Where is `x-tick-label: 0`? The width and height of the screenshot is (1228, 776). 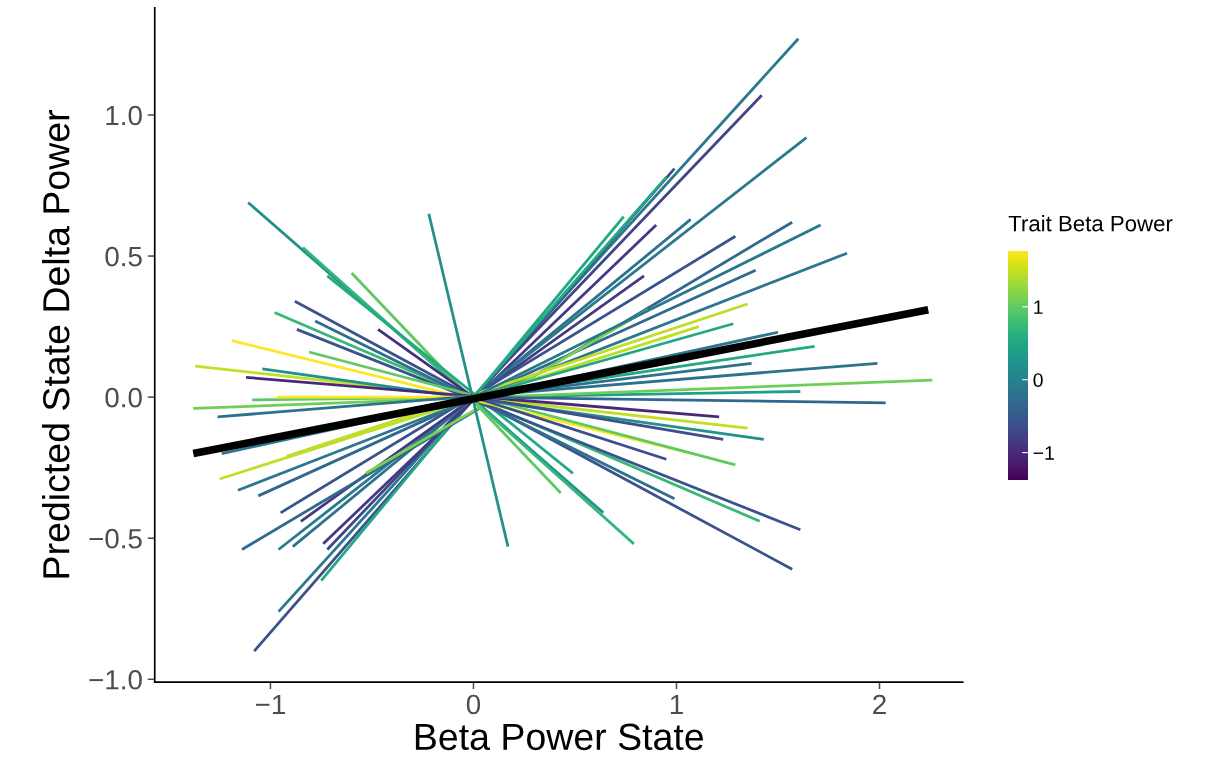 x-tick-label: 0 is located at coordinates (473, 704).